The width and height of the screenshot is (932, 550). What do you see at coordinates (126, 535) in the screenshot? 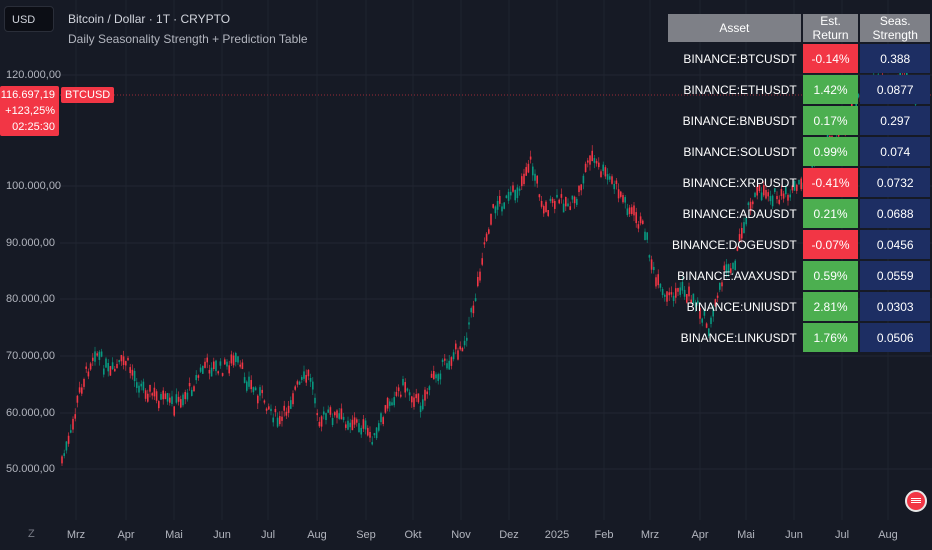
I see `time-tick-label: Apr` at bounding box center [126, 535].